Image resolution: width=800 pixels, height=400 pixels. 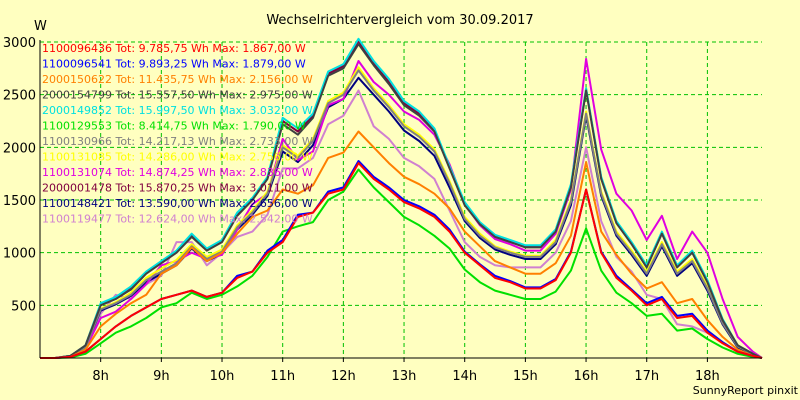 What do you see at coordinates (343, 376) in the screenshot?
I see `x-tick-label: 12h` at bounding box center [343, 376].